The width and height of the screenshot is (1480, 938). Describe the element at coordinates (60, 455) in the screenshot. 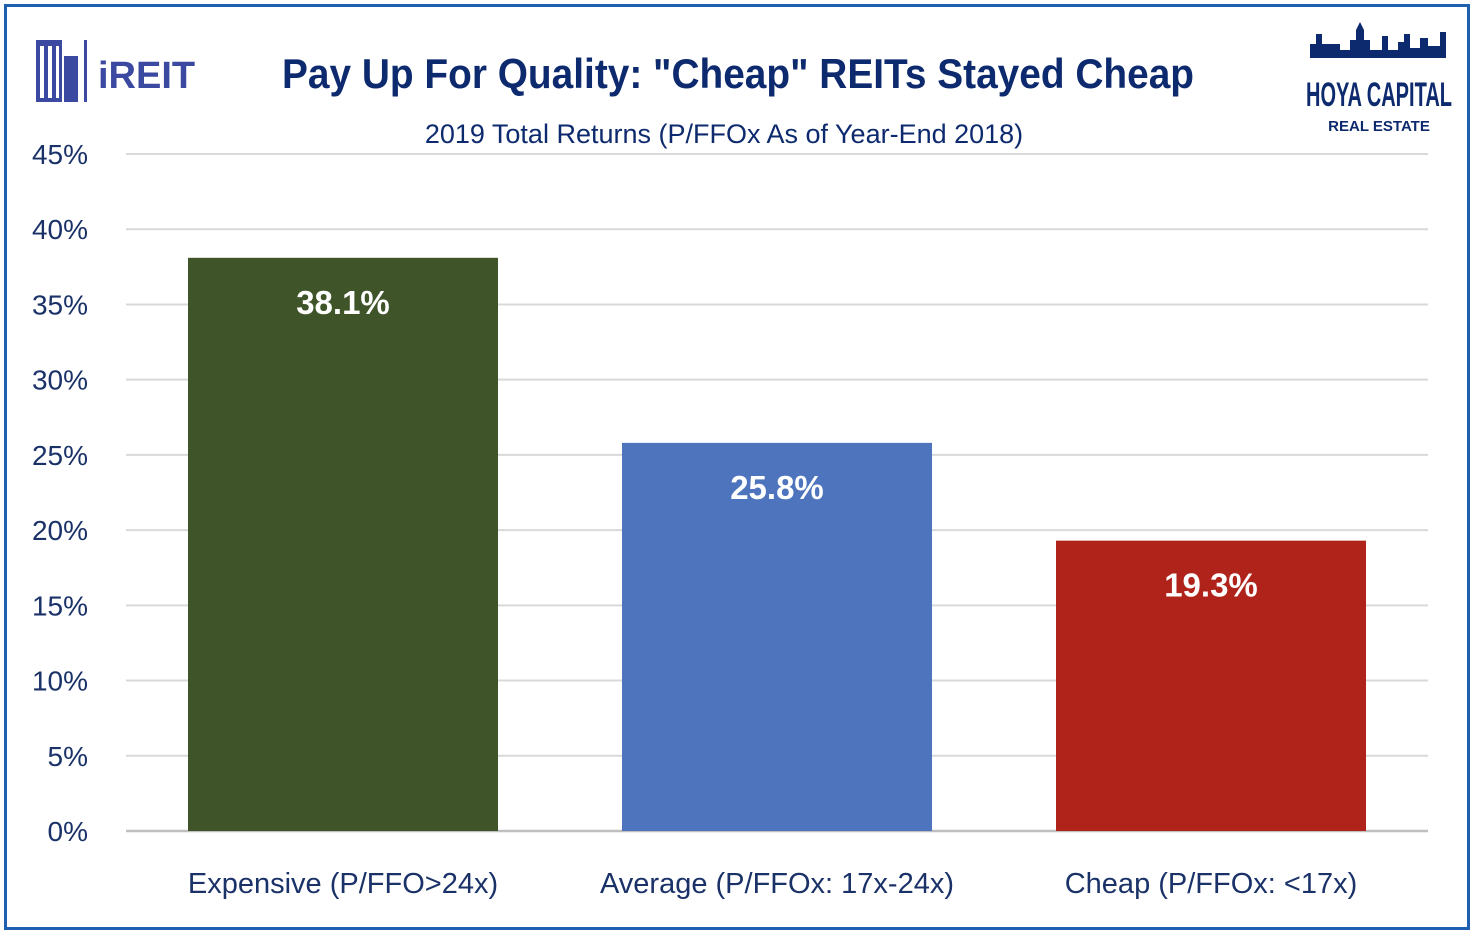

I see `y-tick-label: 25%` at that location.